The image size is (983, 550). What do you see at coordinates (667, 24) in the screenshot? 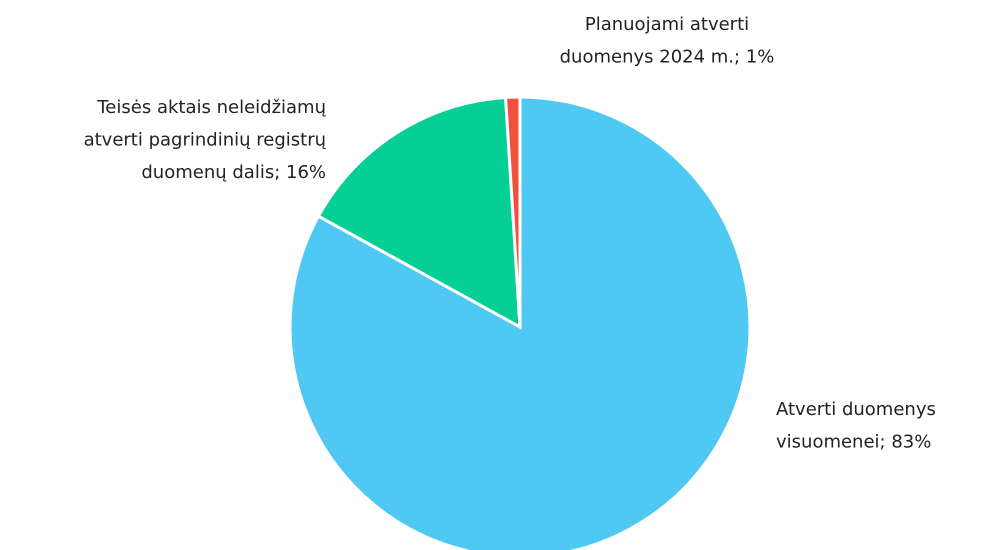
I see `slice-label: Planuojami atverti` at bounding box center [667, 24].